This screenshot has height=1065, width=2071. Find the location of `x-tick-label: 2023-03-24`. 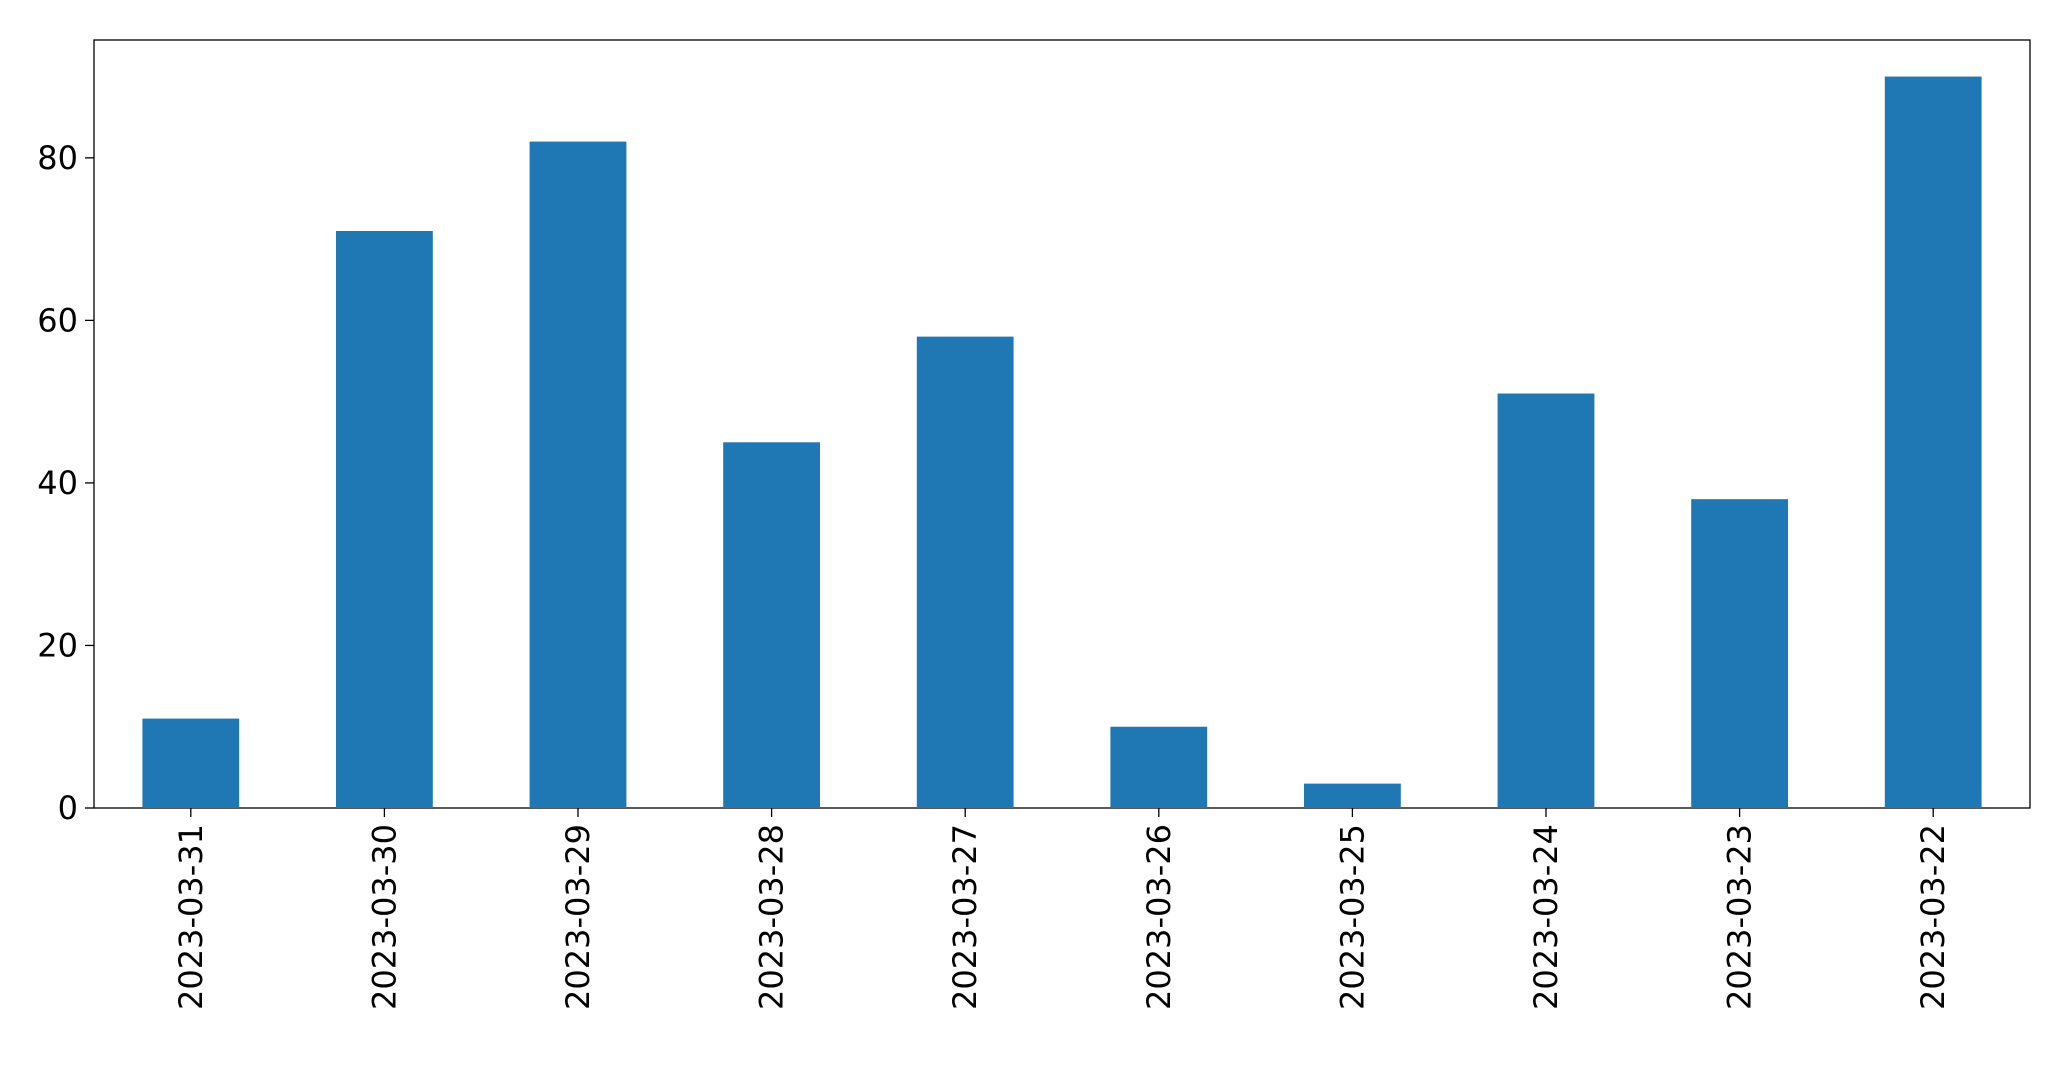

x-tick-label: 2023-03-24 is located at coordinates (1546, 917).